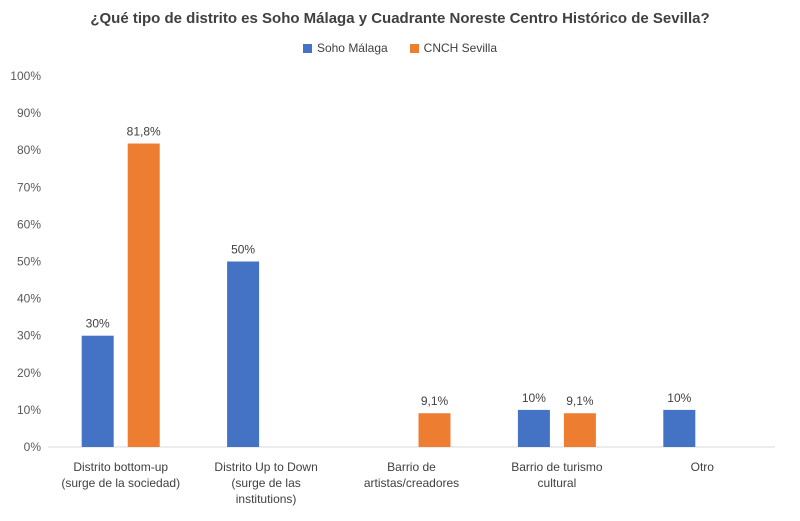 Image resolution: width=800 pixels, height=521 pixels. I want to click on y-tick-label: 30%, so click(29, 336).